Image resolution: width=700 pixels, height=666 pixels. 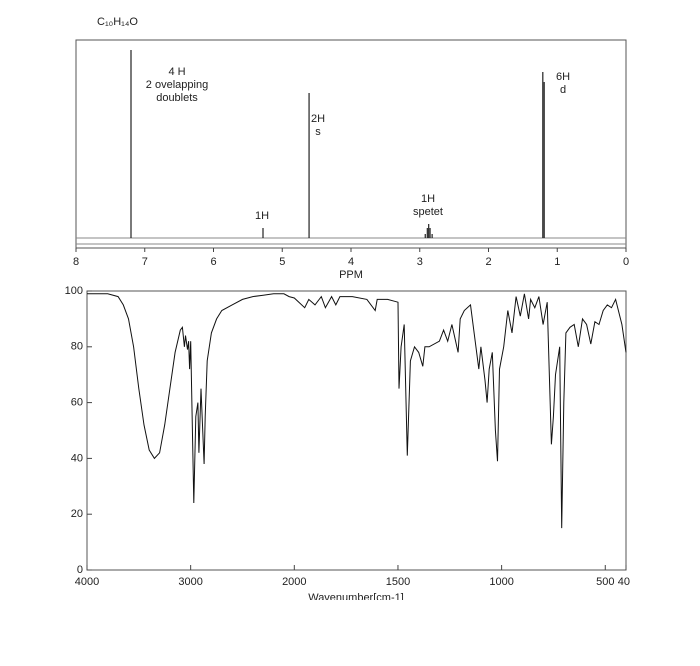 I want to click on annotation: doublets, so click(x=177, y=98).